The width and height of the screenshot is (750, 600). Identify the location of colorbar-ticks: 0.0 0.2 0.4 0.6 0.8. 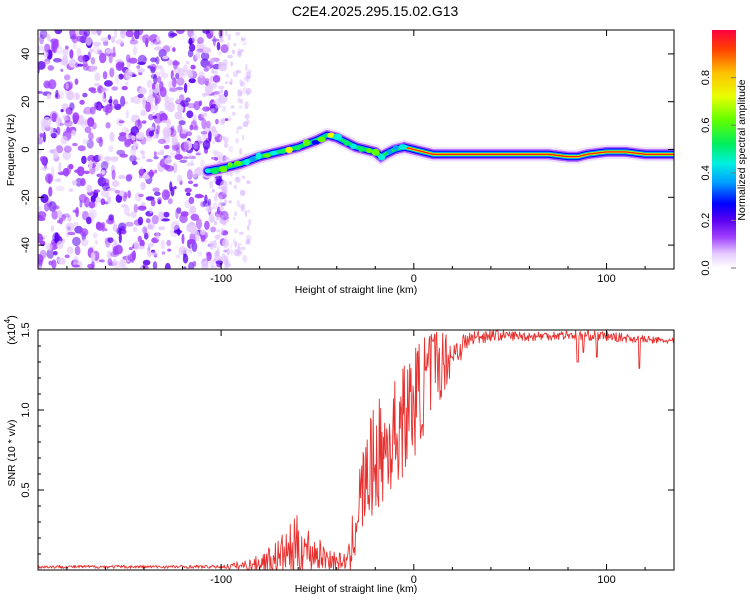
(718, 173).